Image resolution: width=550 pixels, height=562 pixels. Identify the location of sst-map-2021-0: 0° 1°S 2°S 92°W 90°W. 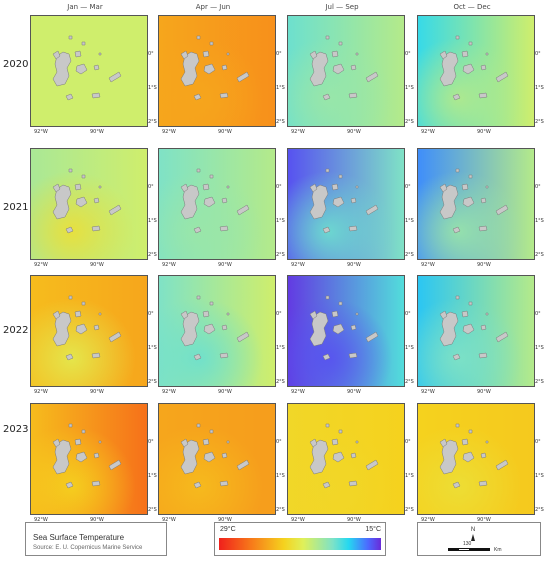
(93, 208).